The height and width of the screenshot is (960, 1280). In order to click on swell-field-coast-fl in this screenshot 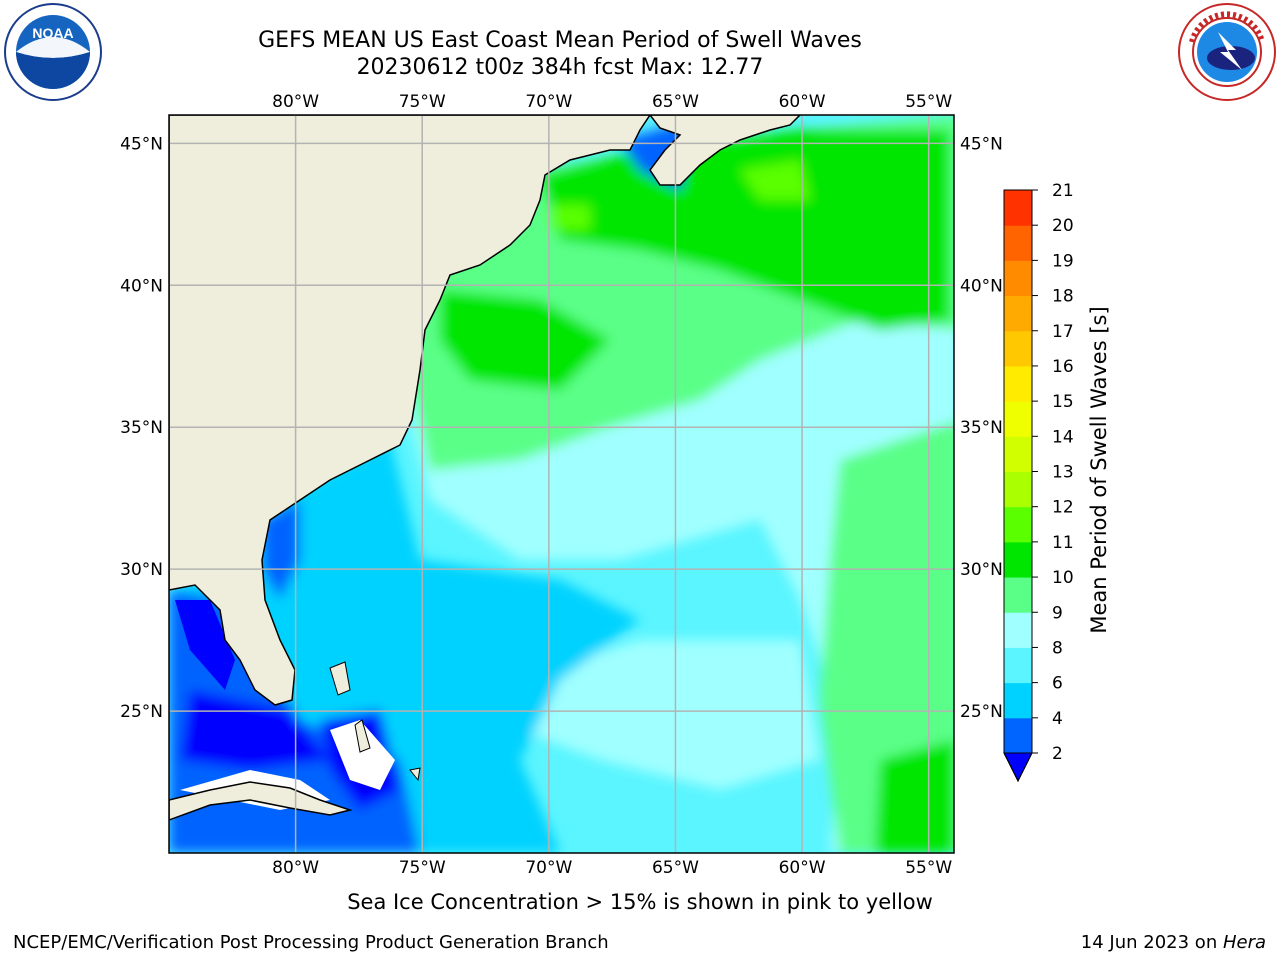, I will do `click(281, 550)`.